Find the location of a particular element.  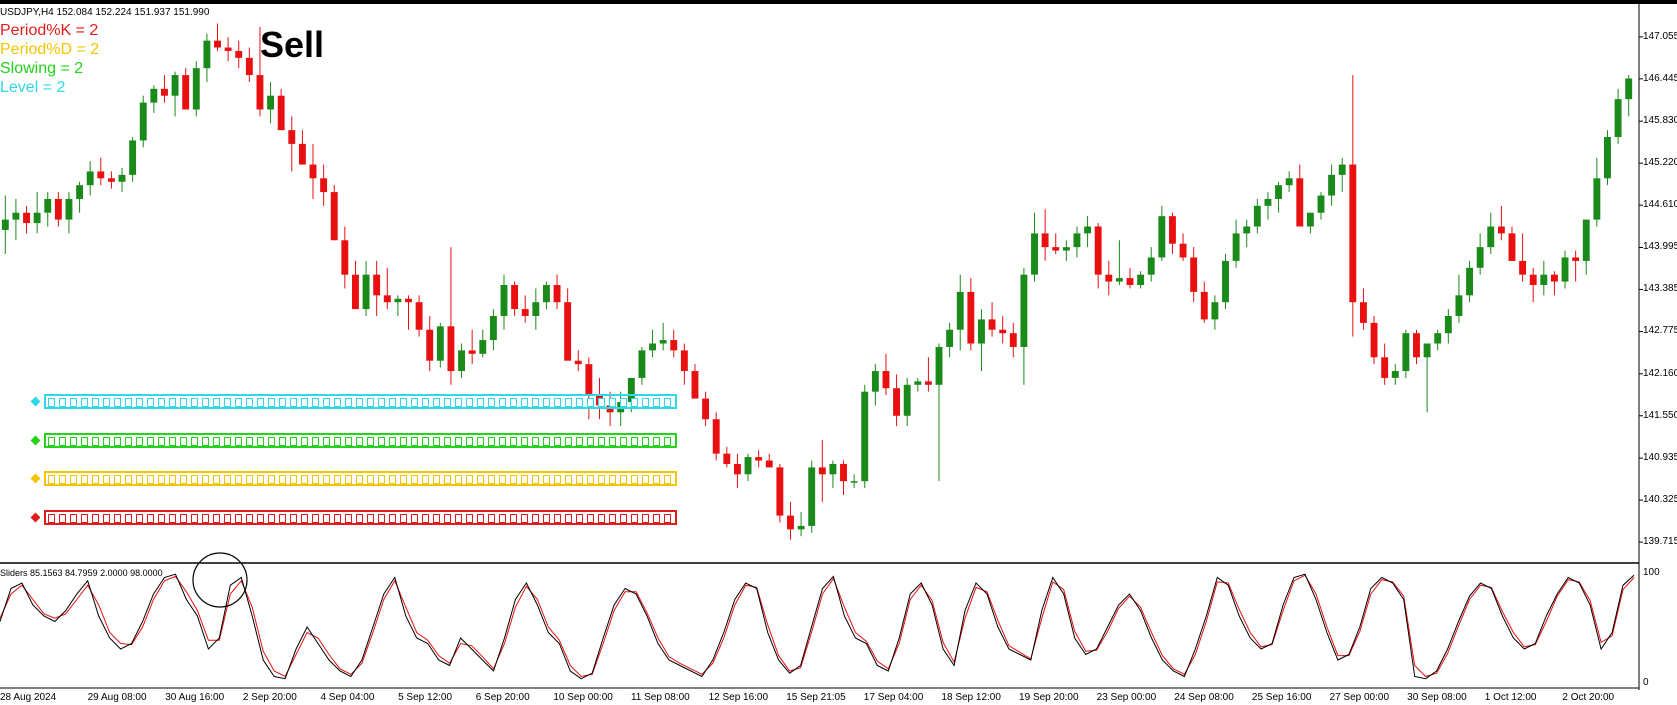

slider-period-d is located at coordinates (360, 478).